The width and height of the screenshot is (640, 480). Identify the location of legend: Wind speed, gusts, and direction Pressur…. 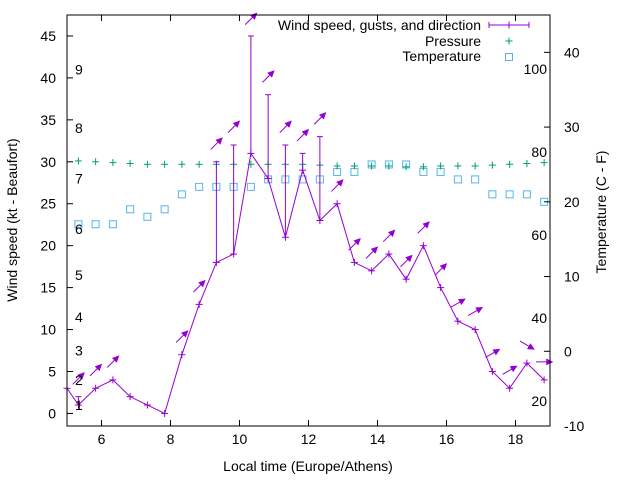
(404, 40).